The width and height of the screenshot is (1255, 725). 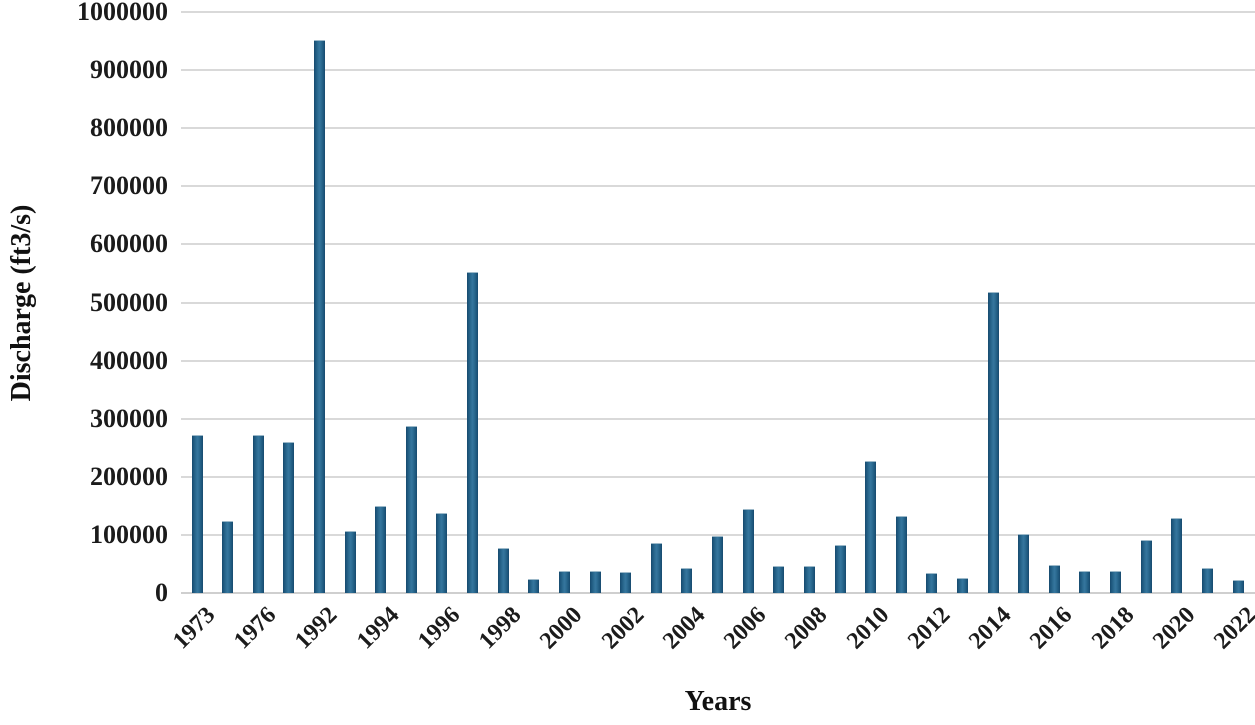 I want to click on bar-1973, so click(x=197, y=514).